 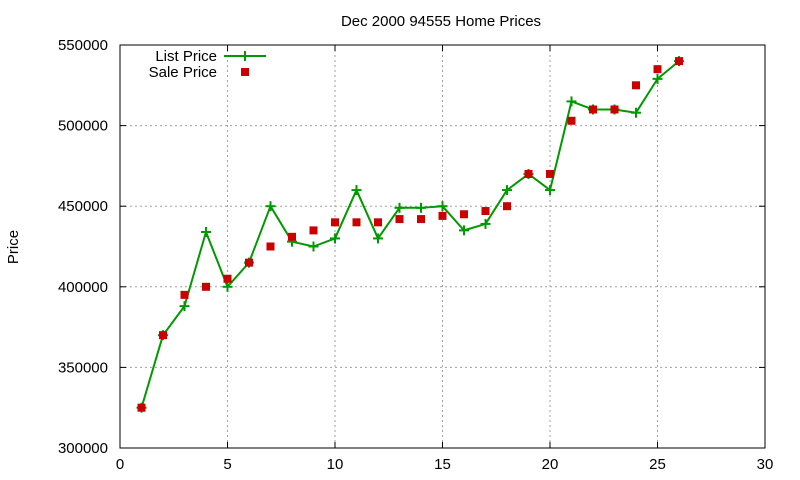 What do you see at coordinates (83, 367) in the screenshot?
I see `y-tick-label: 350000` at bounding box center [83, 367].